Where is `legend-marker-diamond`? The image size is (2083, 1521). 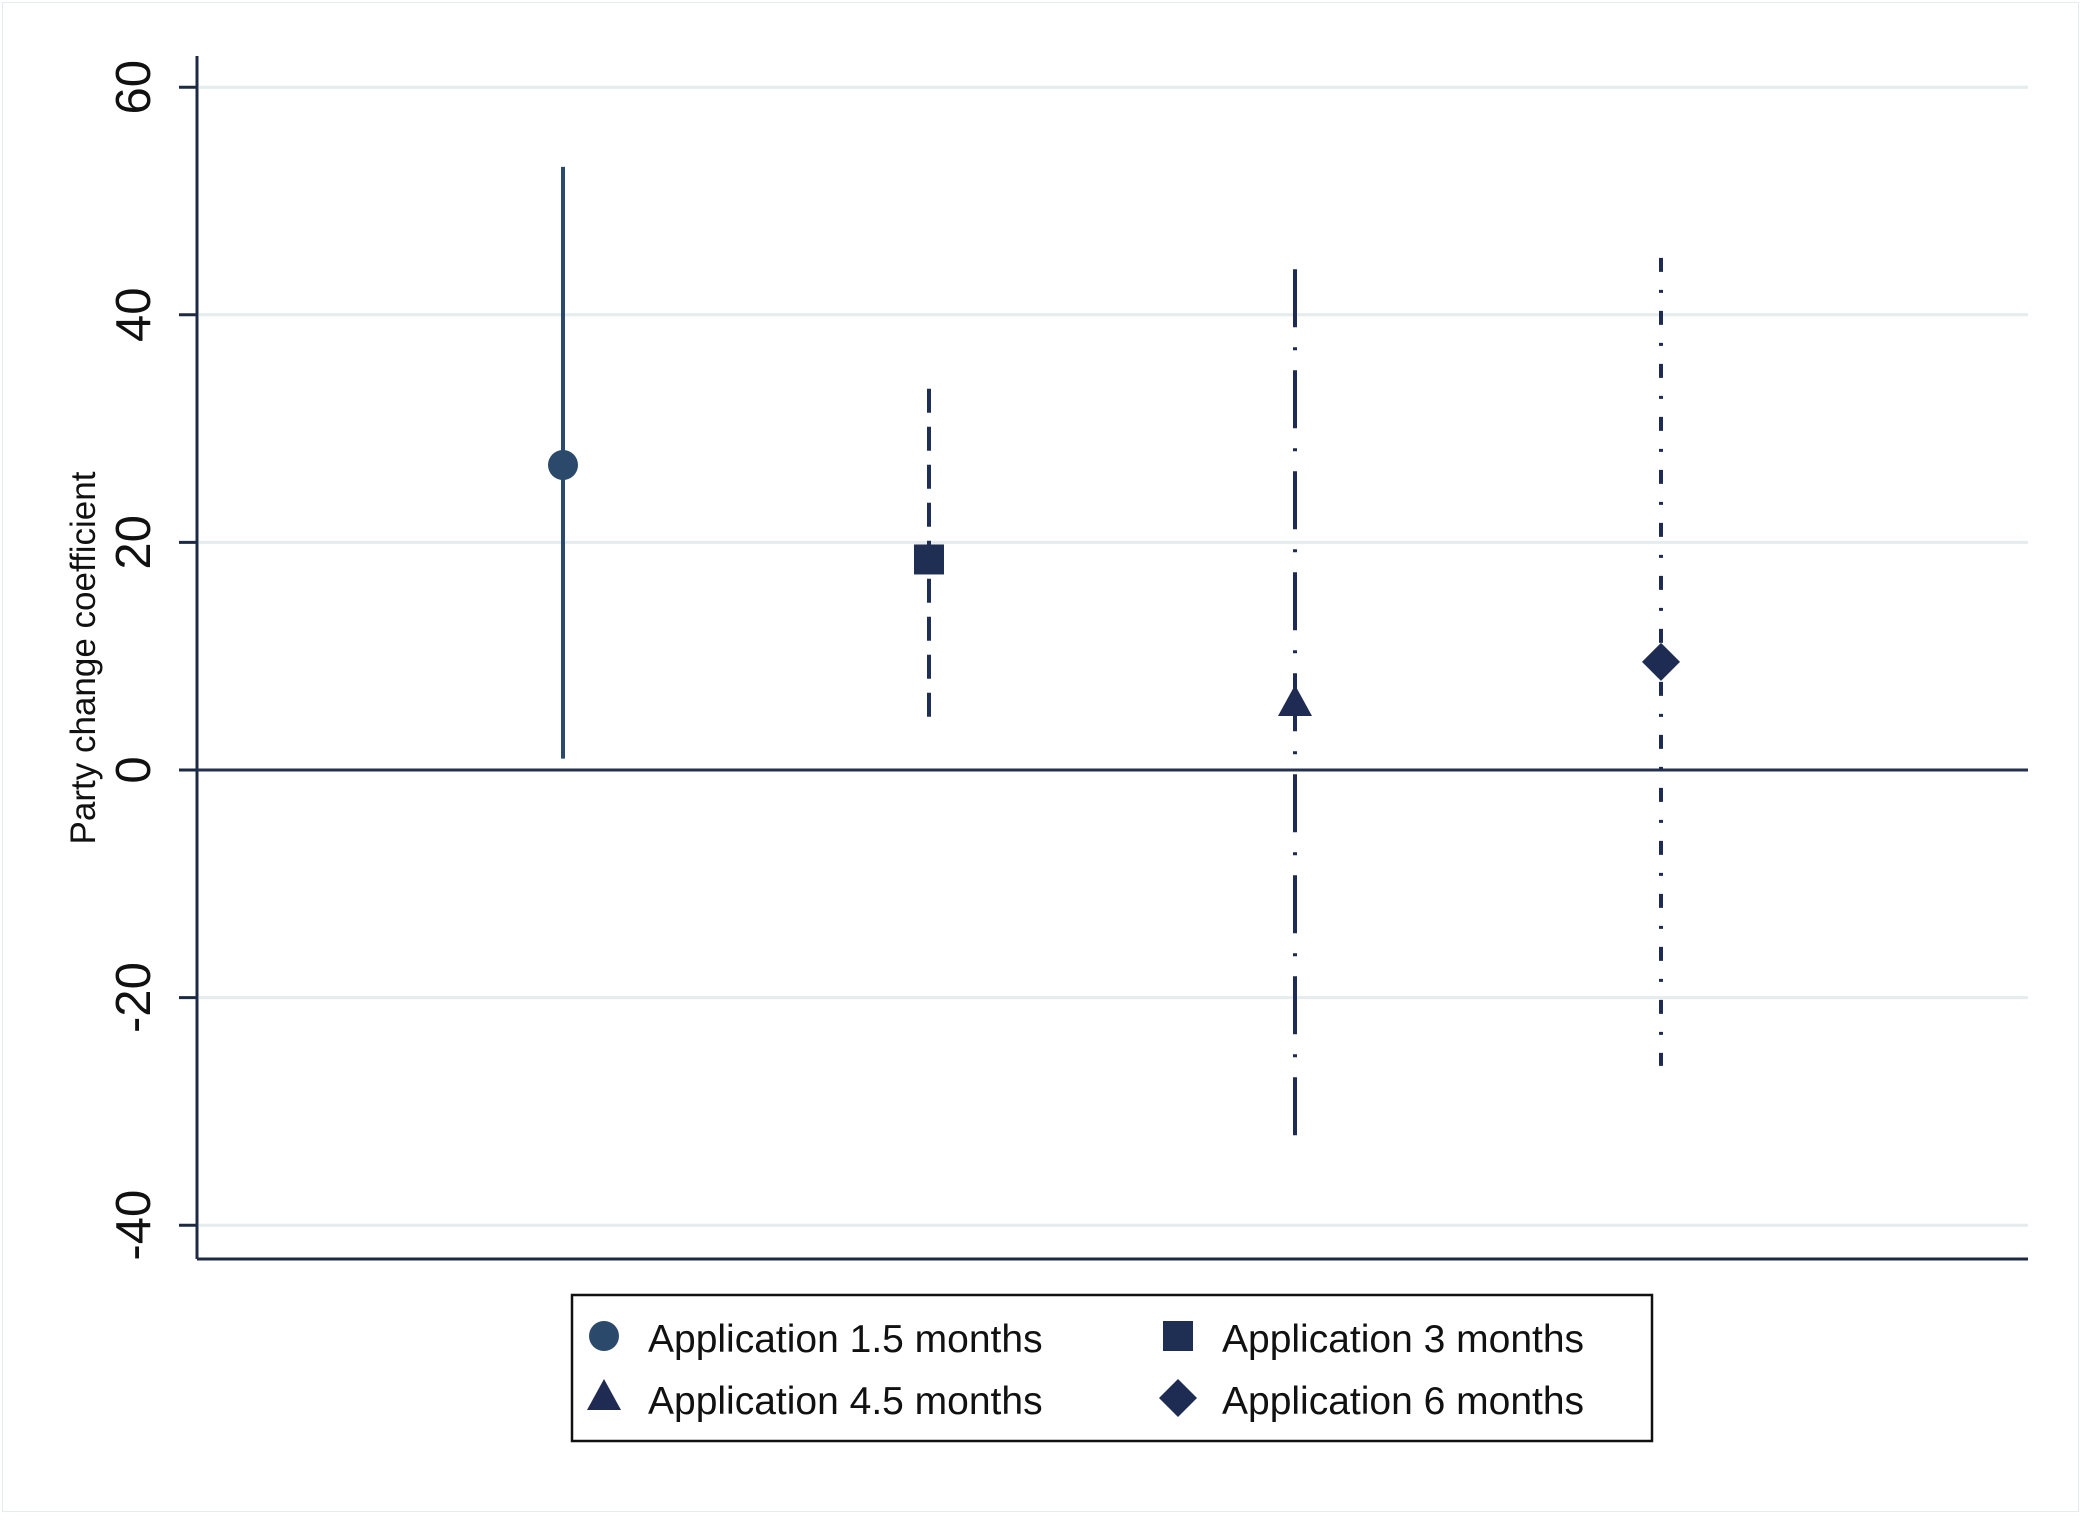 legend-marker-diamond is located at coordinates (1178, 1398).